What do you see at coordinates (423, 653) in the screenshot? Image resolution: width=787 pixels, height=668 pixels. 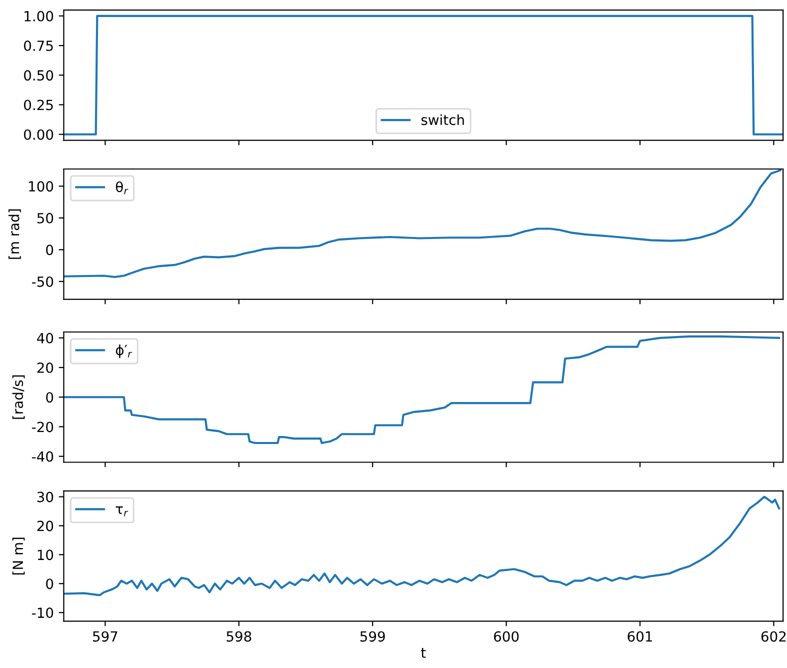 I see `x-axis-title: t` at bounding box center [423, 653].